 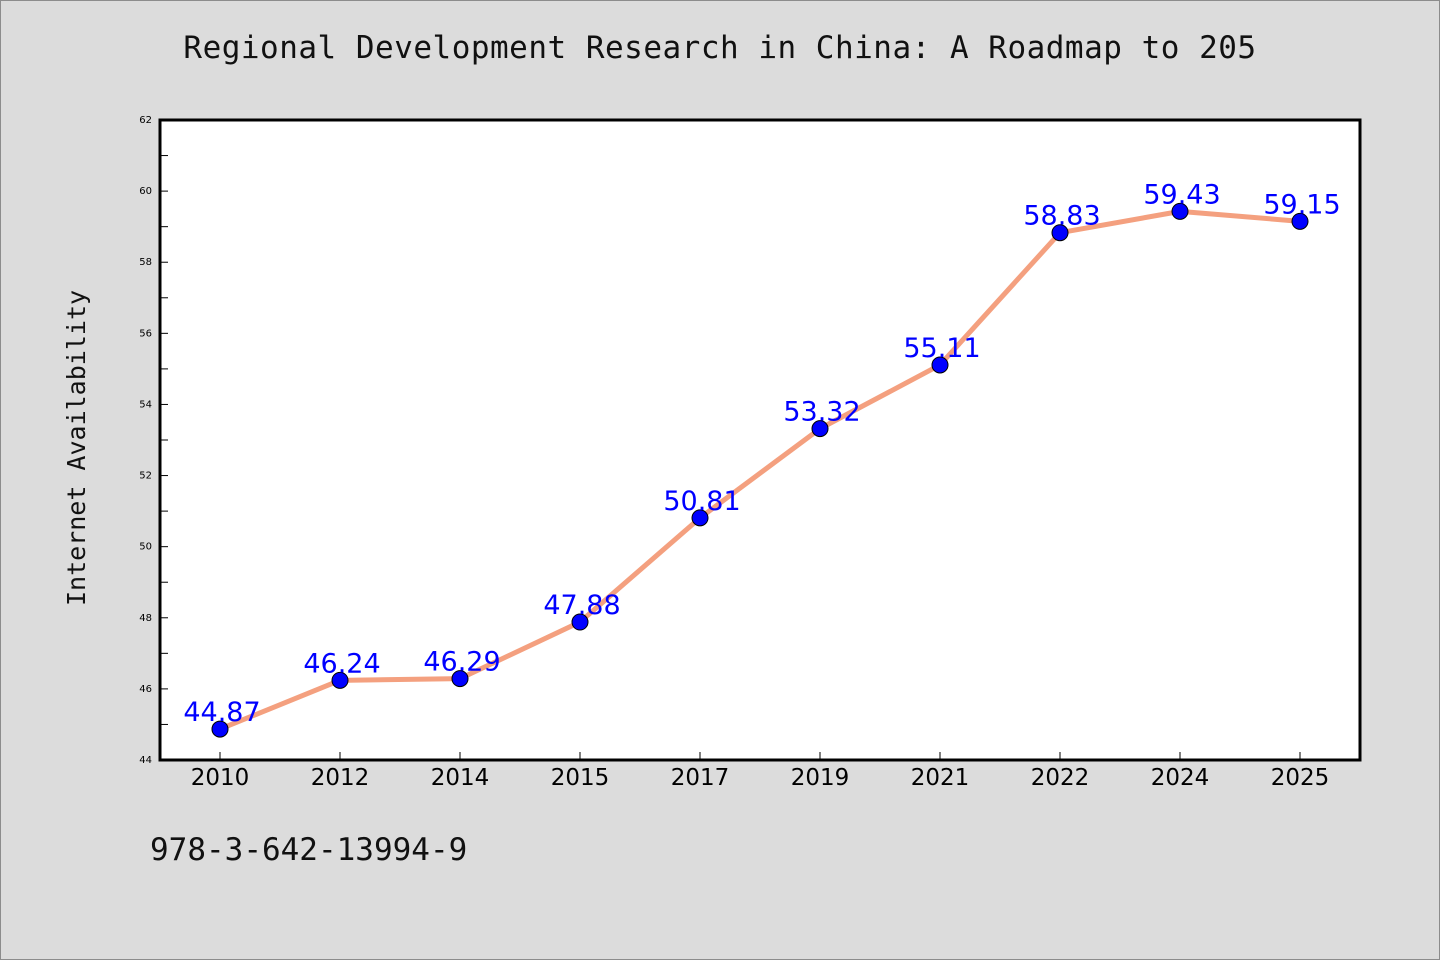 What do you see at coordinates (221, 712) in the screenshot?
I see `data-label: 44.87` at bounding box center [221, 712].